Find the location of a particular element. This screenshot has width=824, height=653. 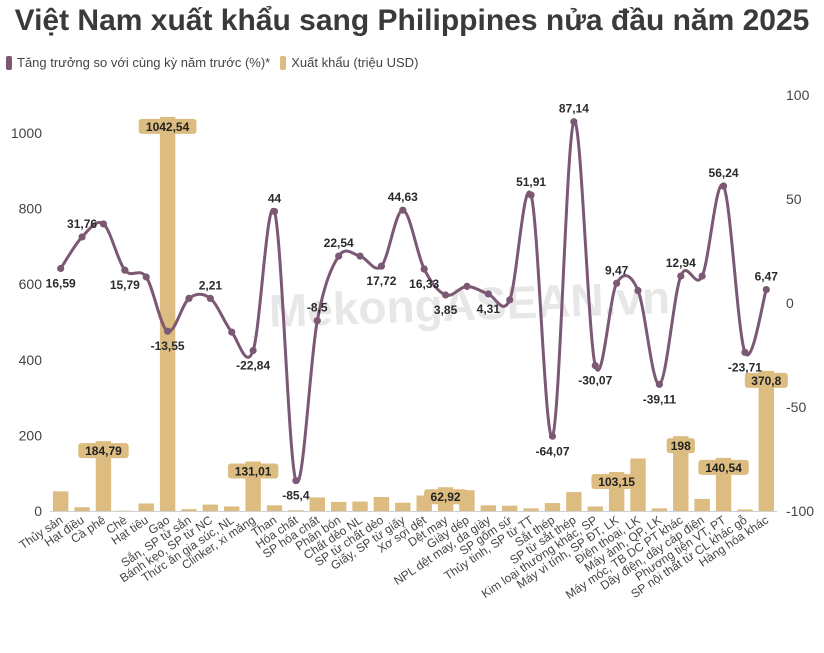

line-label-12: -8,5 is located at coordinates (317, 308).